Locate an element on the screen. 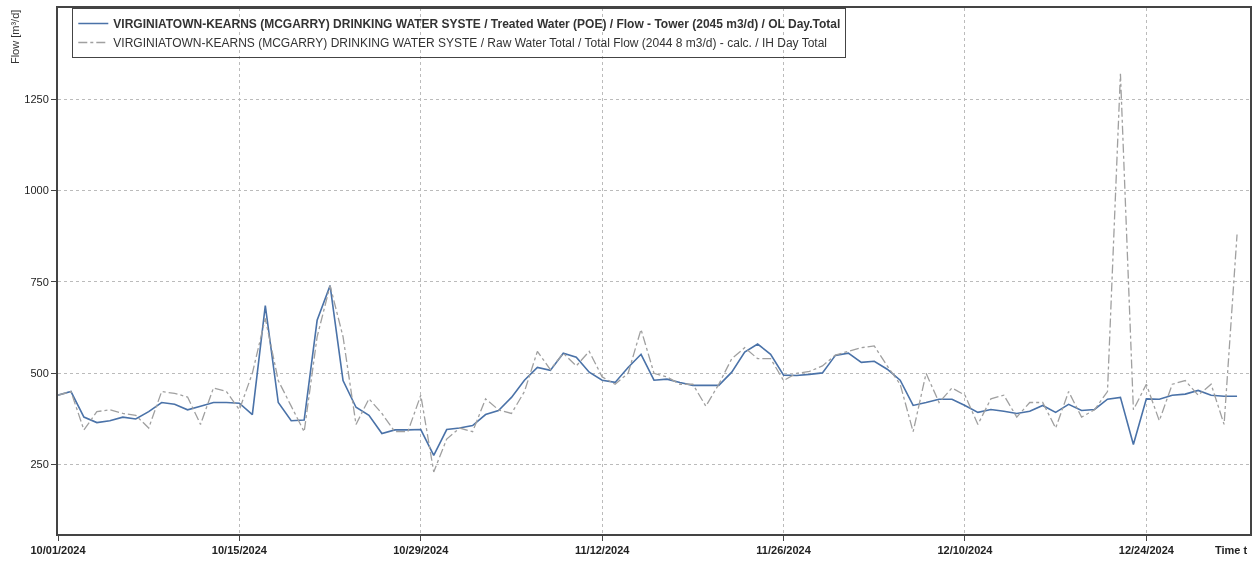 The image size is (1258, 564). x-tick-label: 11/26/2024 is located at coordinates (784, 550).